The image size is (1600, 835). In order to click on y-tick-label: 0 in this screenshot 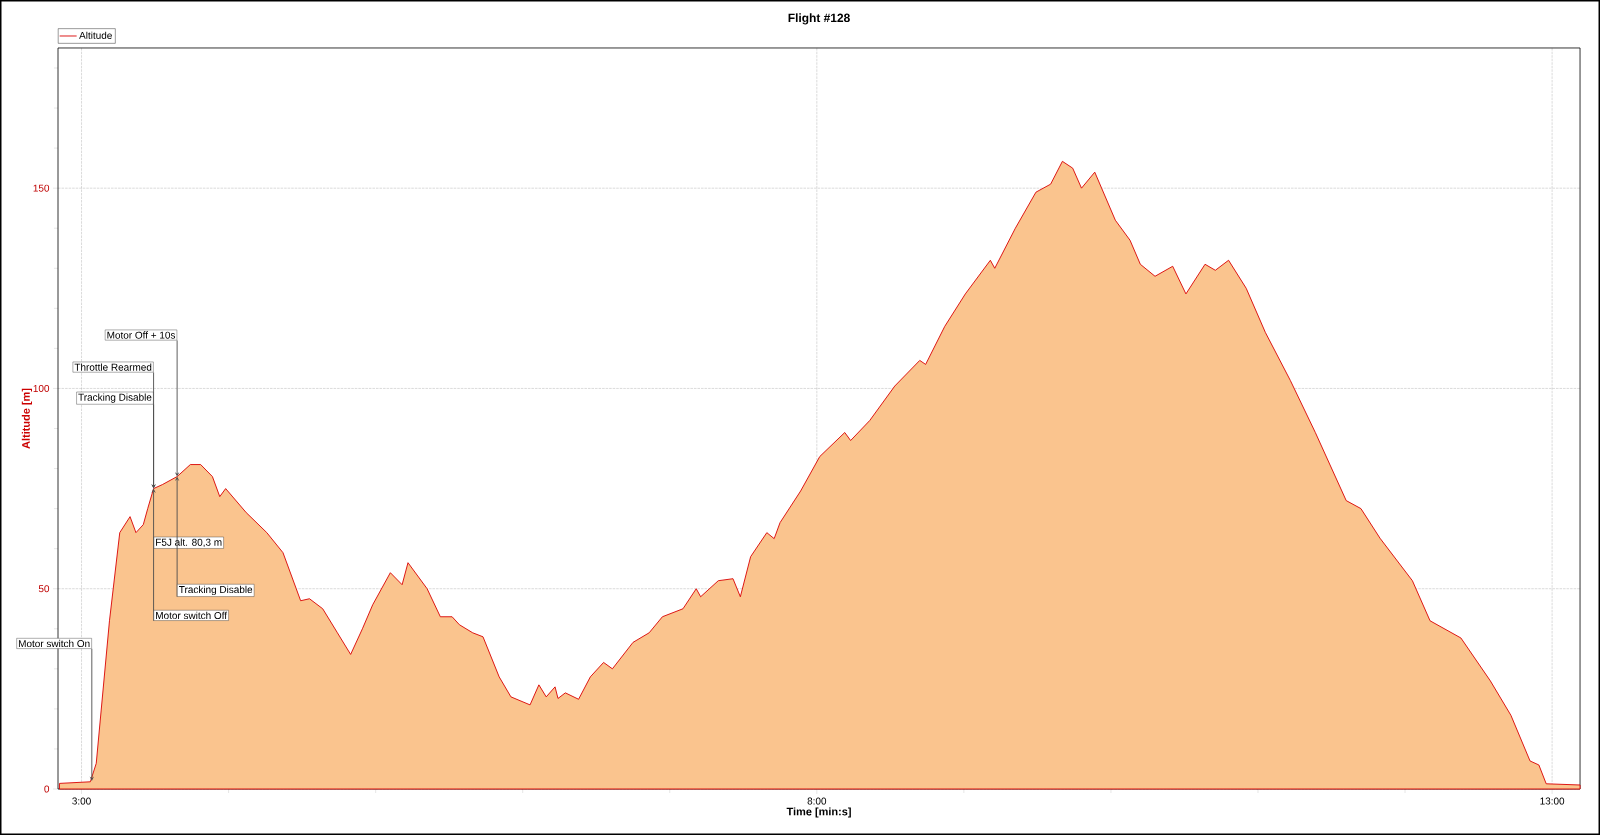, I will do `click(47, 789)`.